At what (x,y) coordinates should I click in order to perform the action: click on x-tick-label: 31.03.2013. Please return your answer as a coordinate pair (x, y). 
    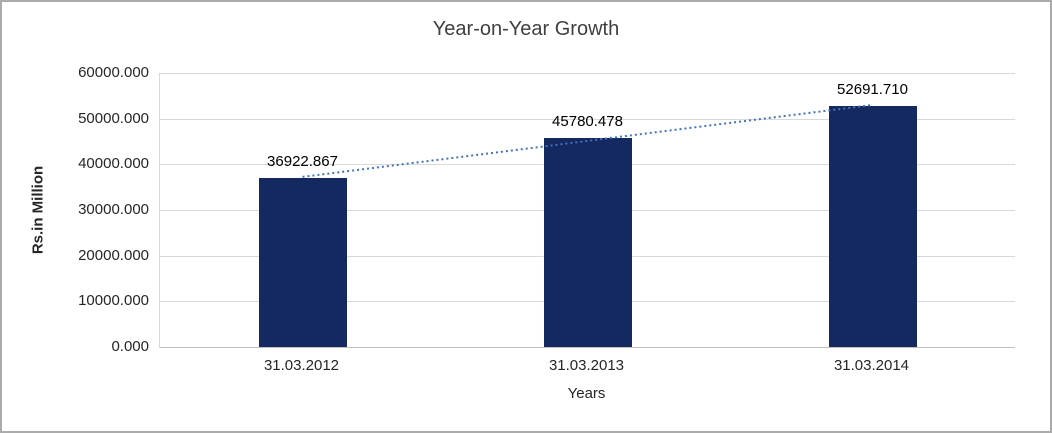
    Looking at the image, I should click on (586, 365).